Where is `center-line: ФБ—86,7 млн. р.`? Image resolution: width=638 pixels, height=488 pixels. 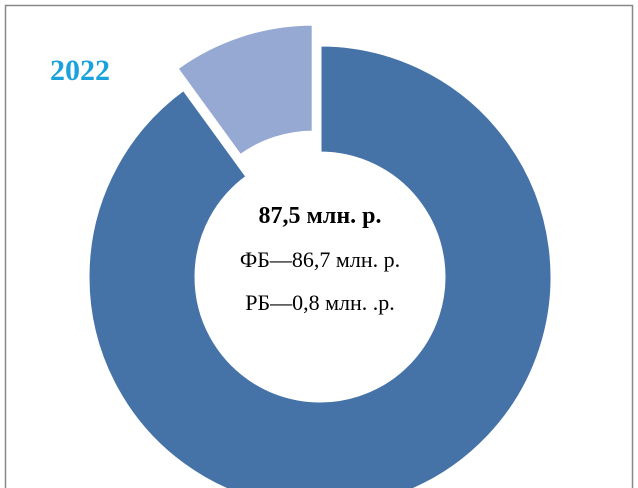 center-line: ФБ—86,7 млн. р. is located at coordinates (320, 259).